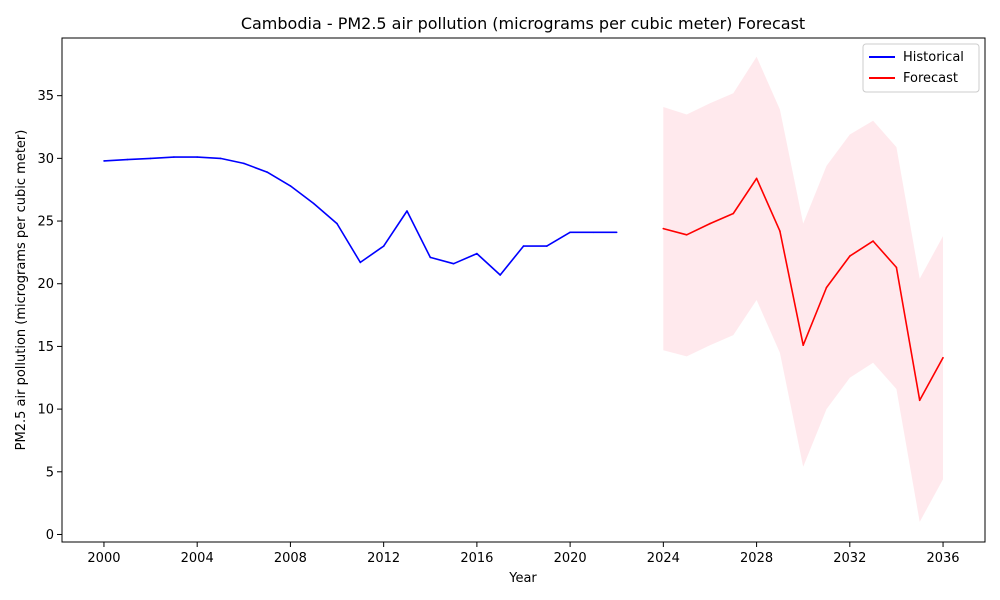 The height and width of the screenshot is (600, 1000). I want to click on series-line-historical, so click(360, 216).